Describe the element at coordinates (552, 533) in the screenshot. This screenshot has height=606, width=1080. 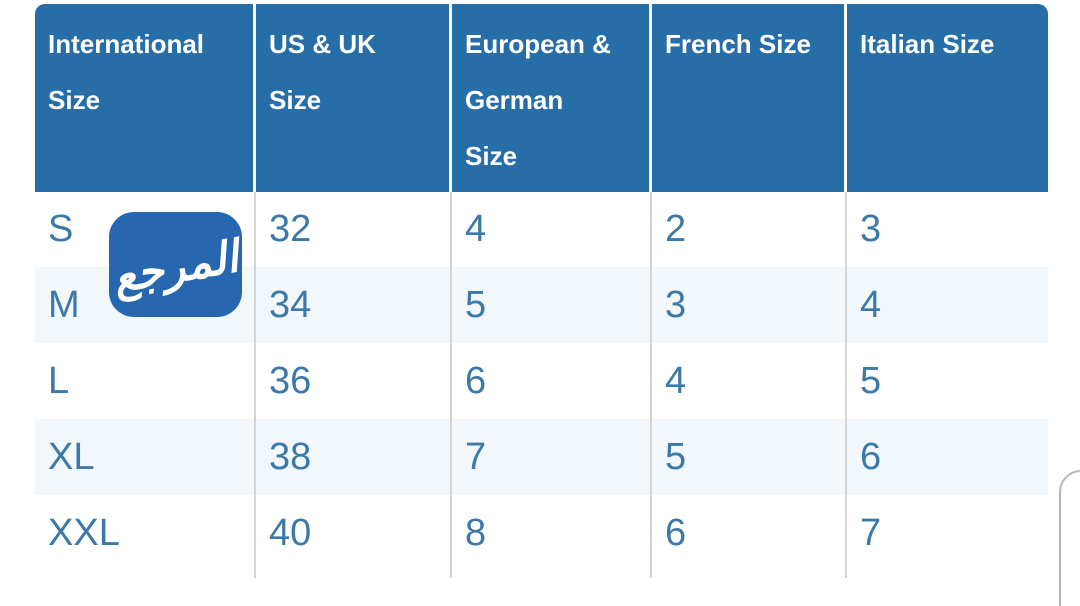
I see `table-cell: 8` at that location.